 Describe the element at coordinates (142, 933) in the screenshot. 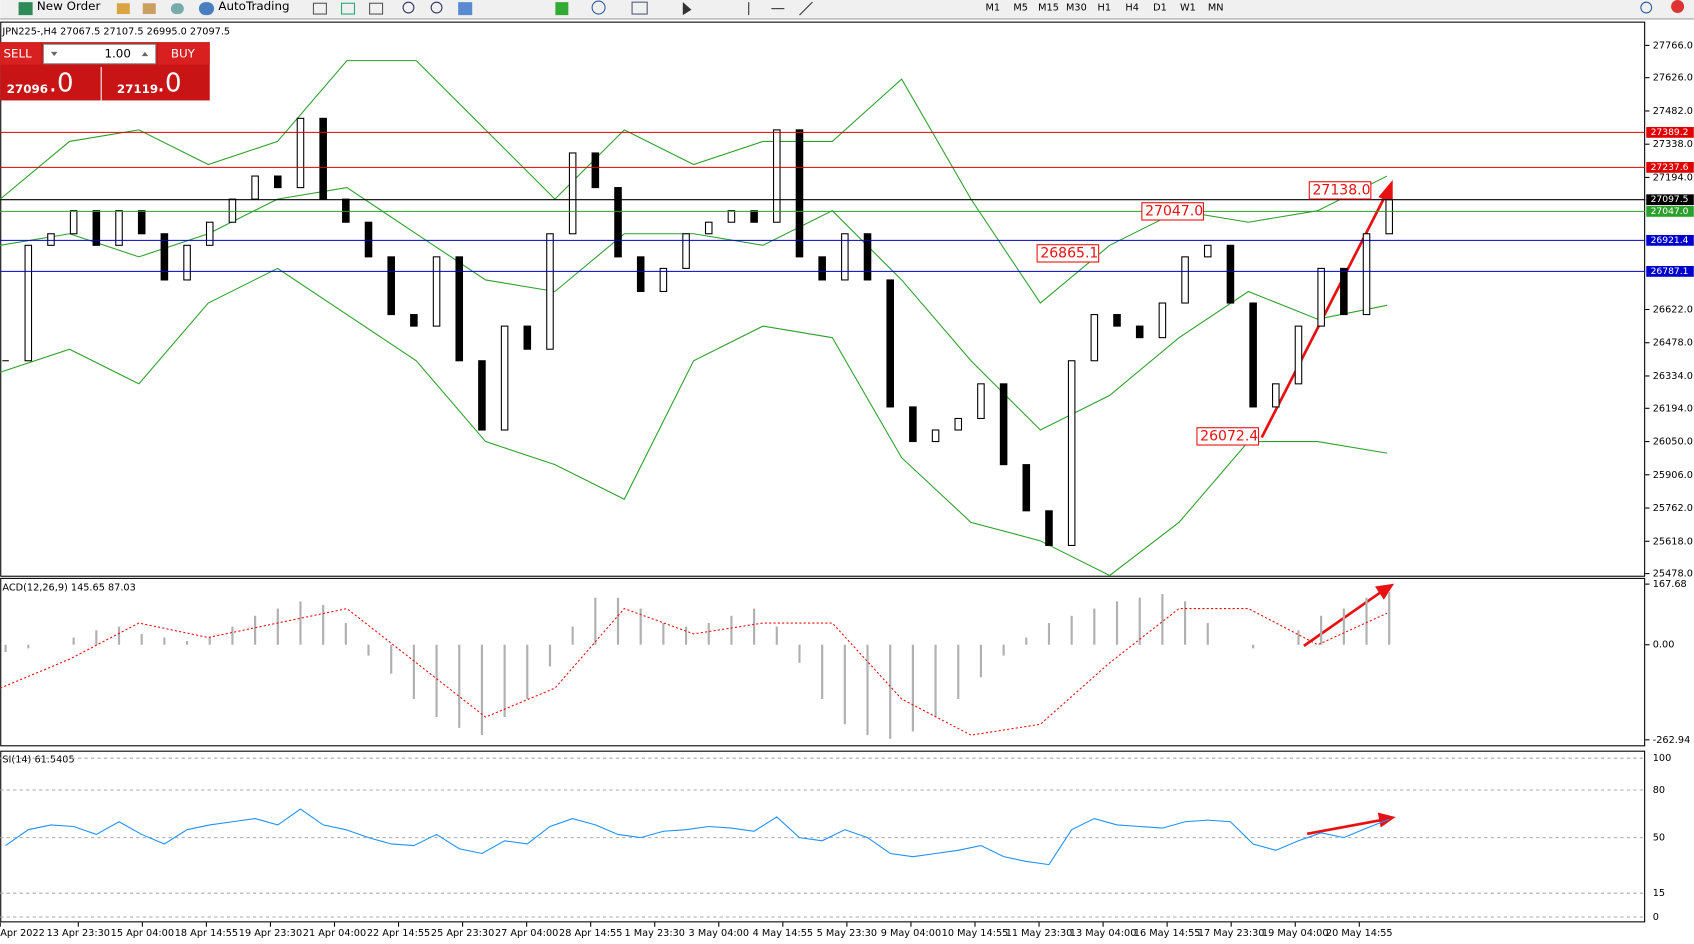

I see `x-tick-label: 15 Apr 04:00` at that location.